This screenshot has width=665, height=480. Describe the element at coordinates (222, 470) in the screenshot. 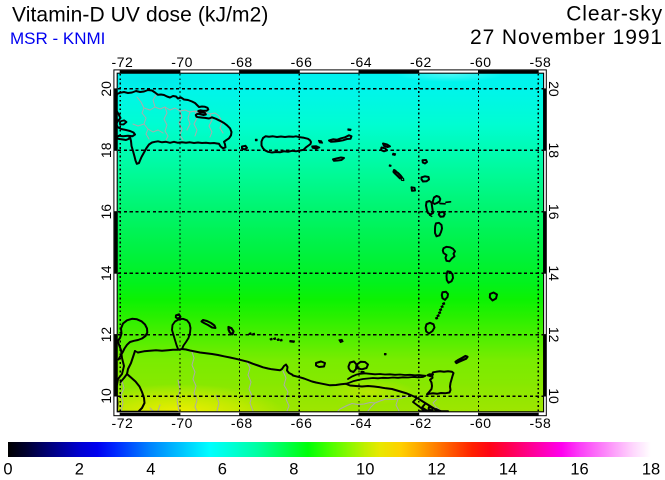

I see `svg-text: 6` at that location.